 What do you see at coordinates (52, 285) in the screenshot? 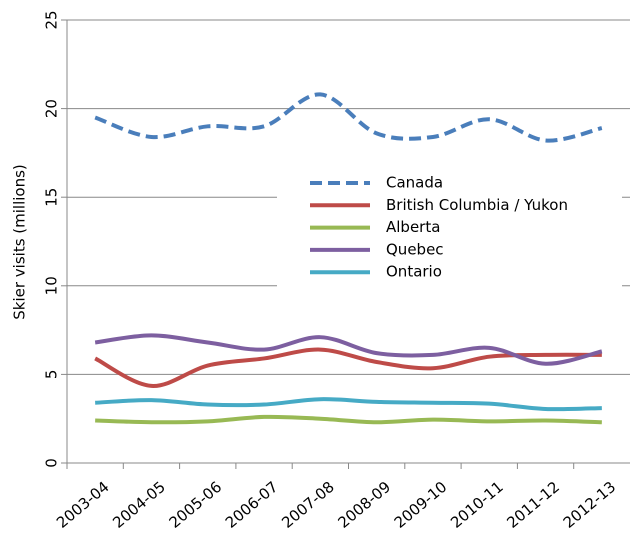
I see `y-tick-label: 10` at bounding box center [52, 285].